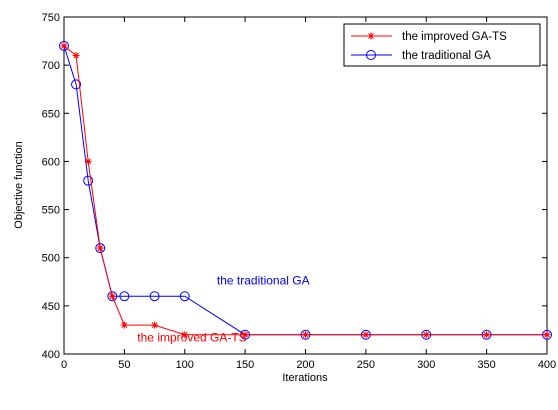  I want to click on x-tick-label: 150, so click(245, 365).